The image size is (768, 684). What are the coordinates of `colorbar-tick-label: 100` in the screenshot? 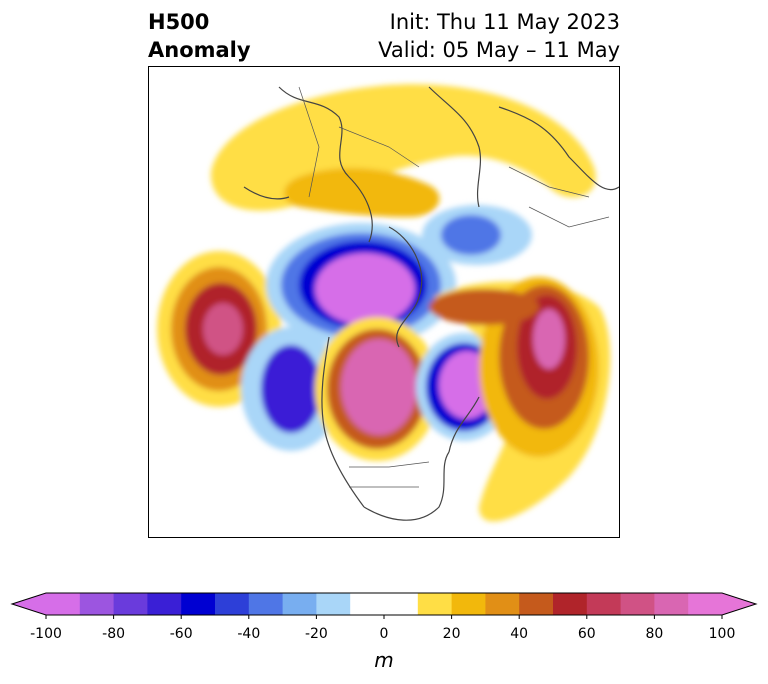 It's located at (722, 634).